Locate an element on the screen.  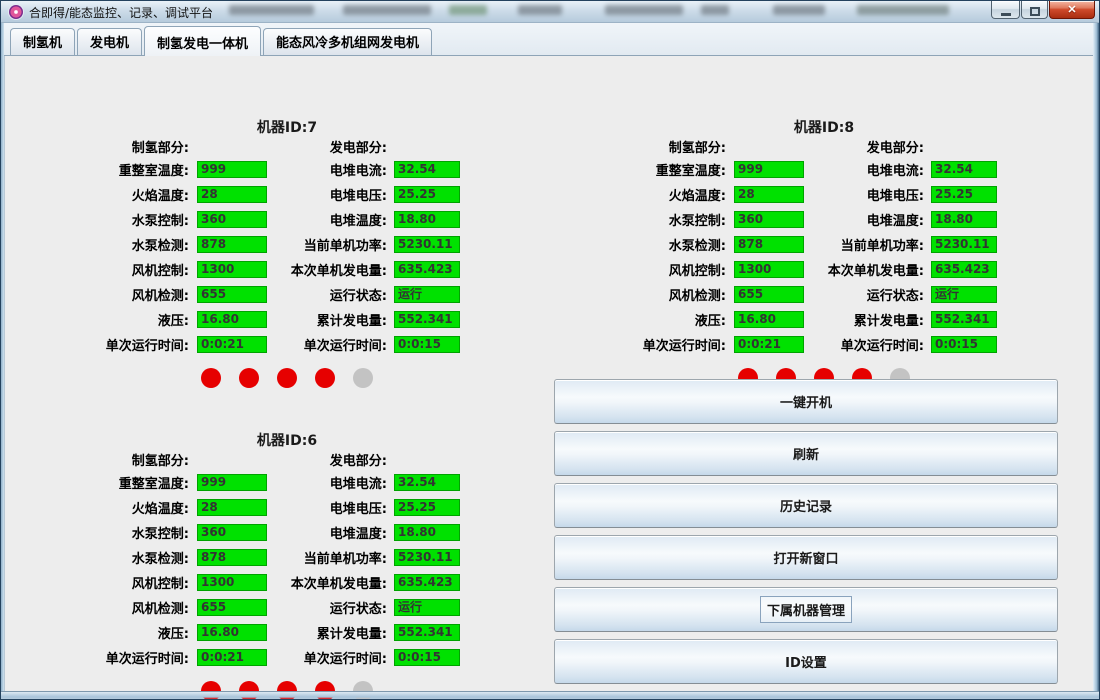
hydrogen-section-header: 制氢部分: is located at coordinates (160, 461).